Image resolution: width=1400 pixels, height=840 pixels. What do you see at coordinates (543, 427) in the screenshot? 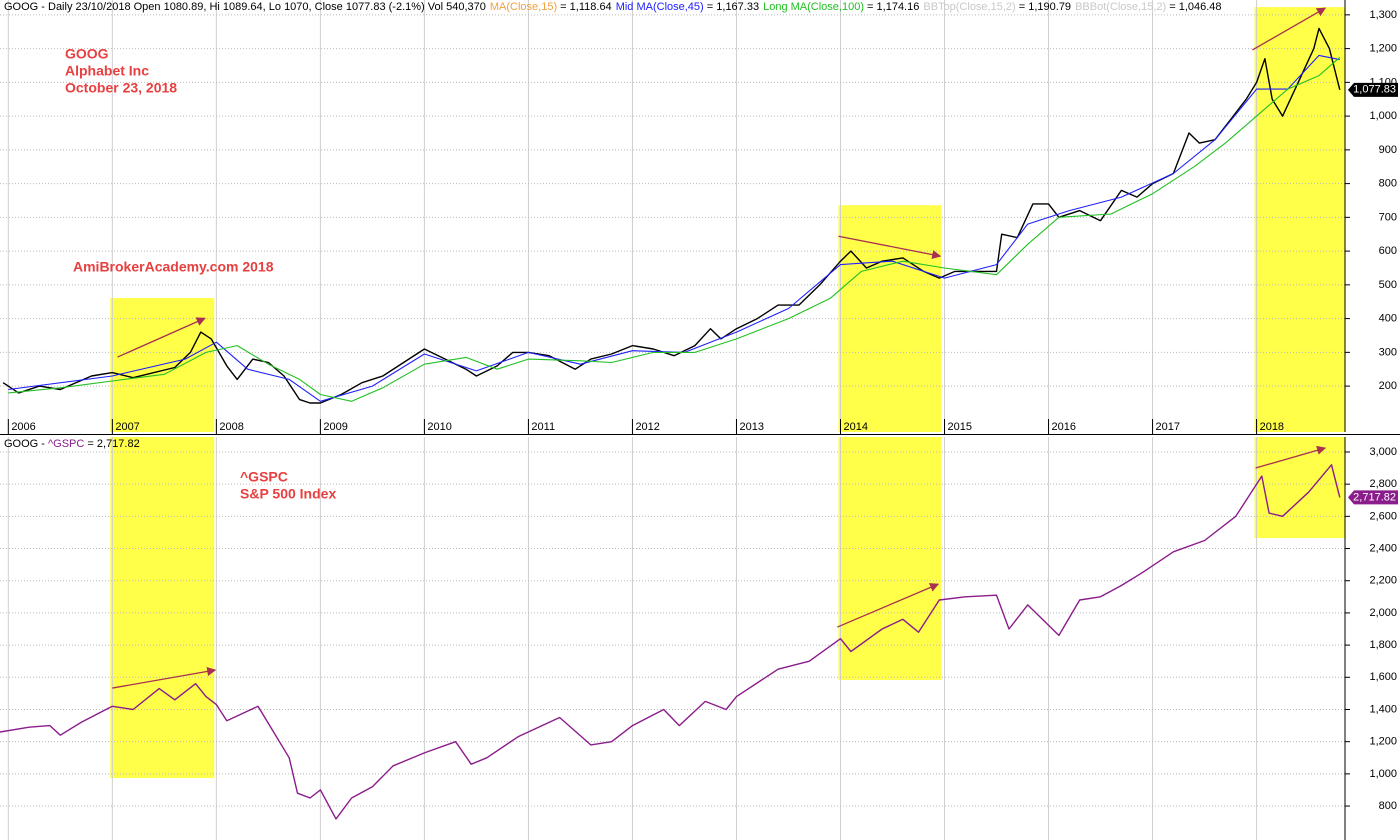
I see `x-tick-label: 2011` at bounding box center [543, 427].